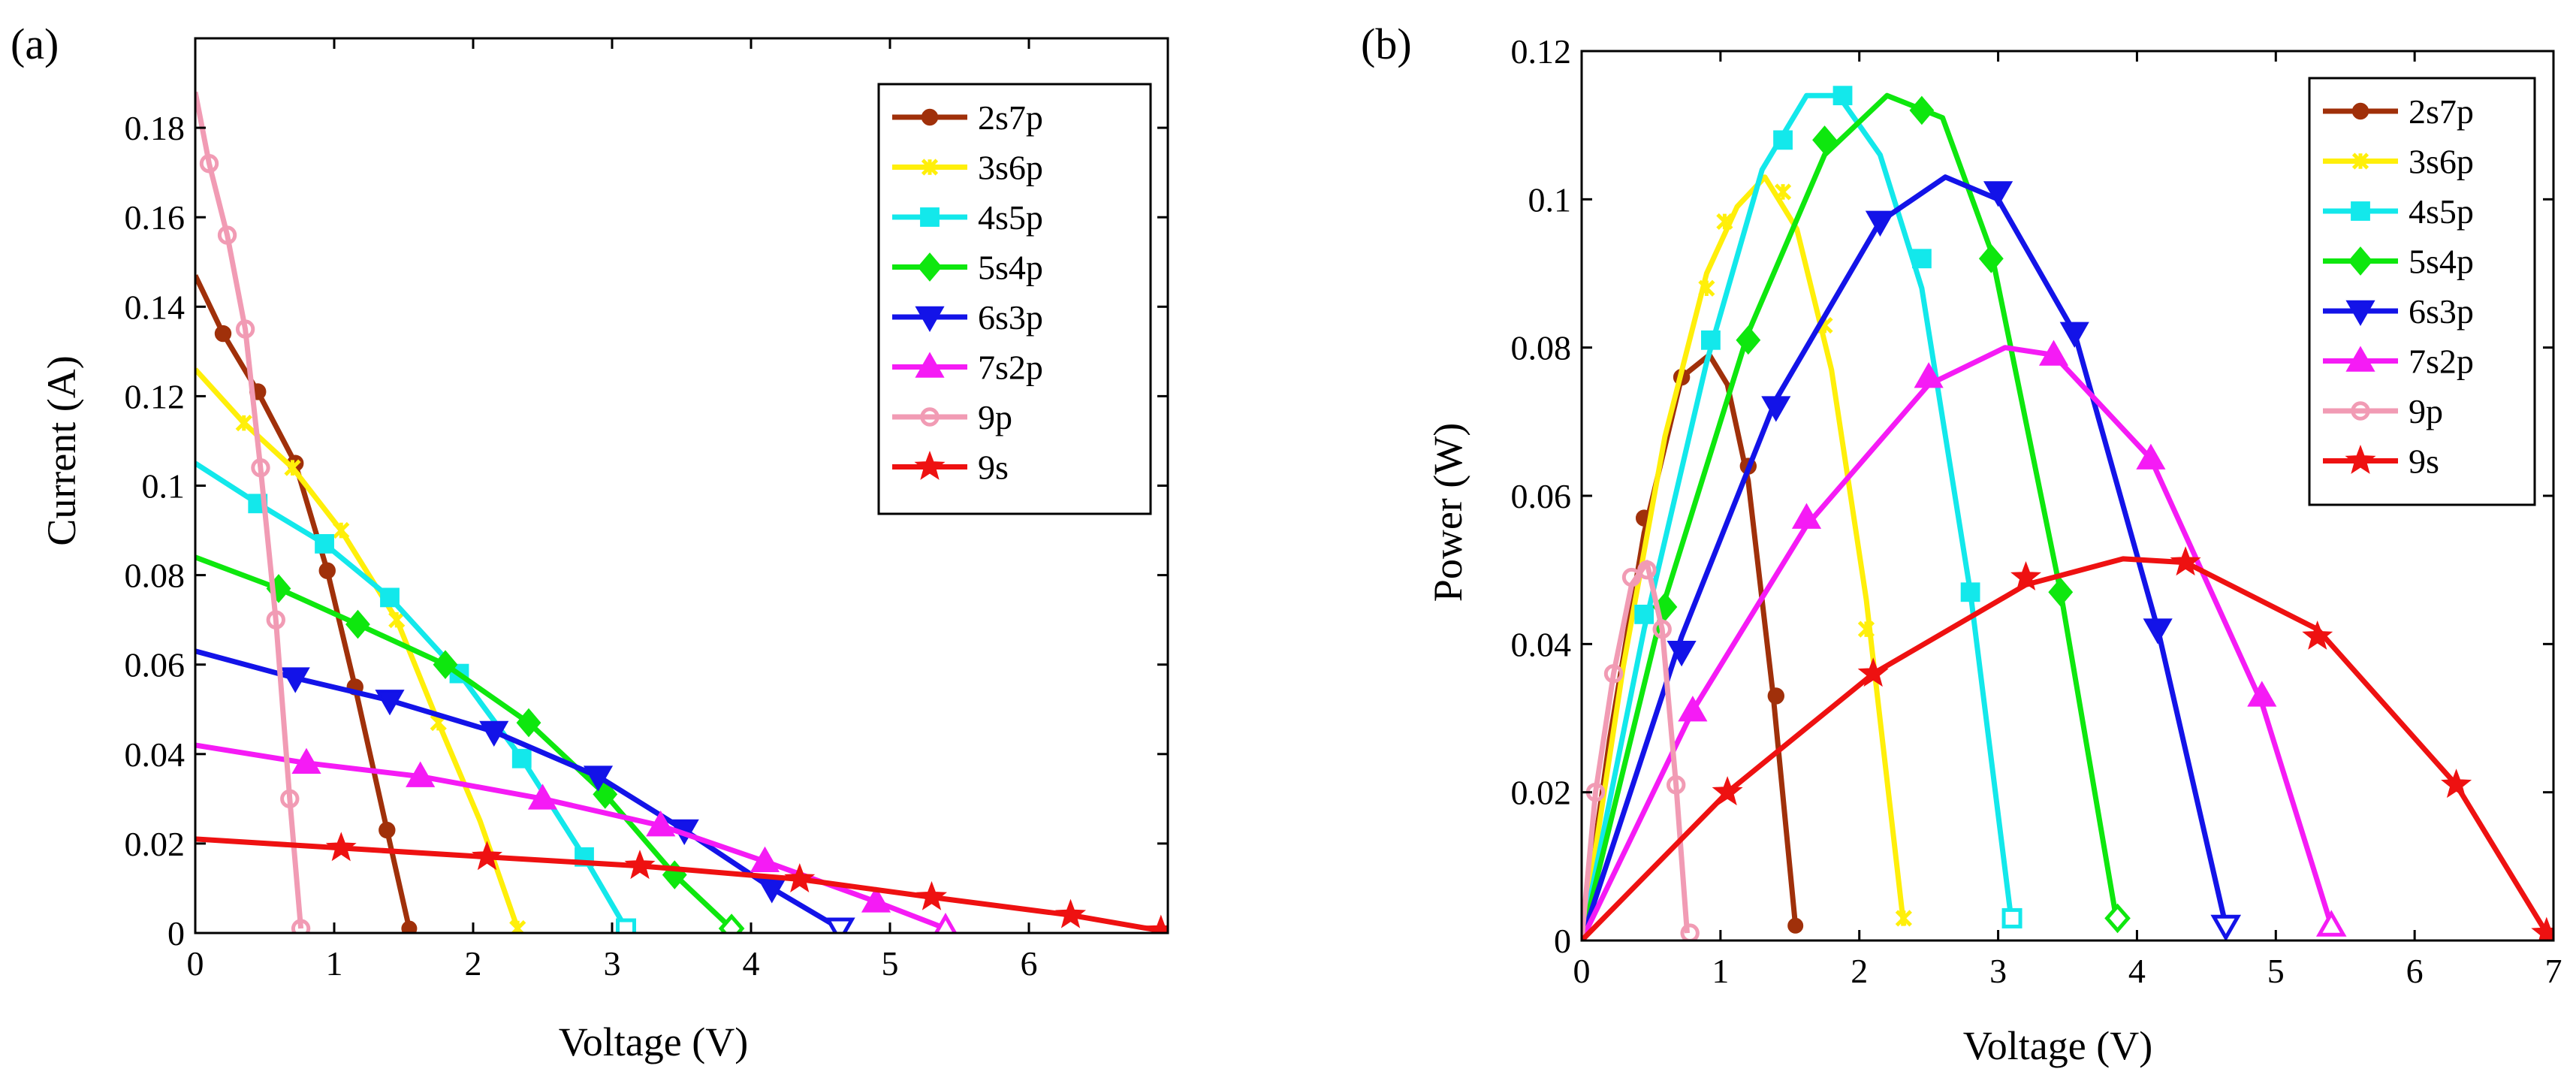  What do you see at coordinates (930, 465) in the screenshot?
I see `legend-marker-9s-a` at bounding box center [930, 465].